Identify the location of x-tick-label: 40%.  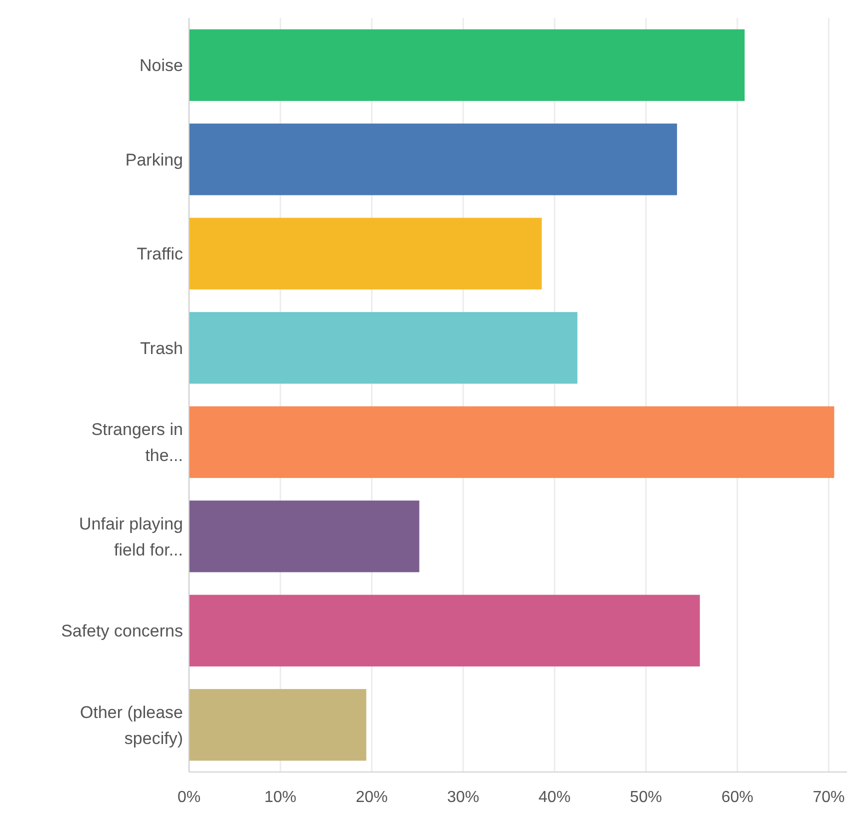
(554, 797).